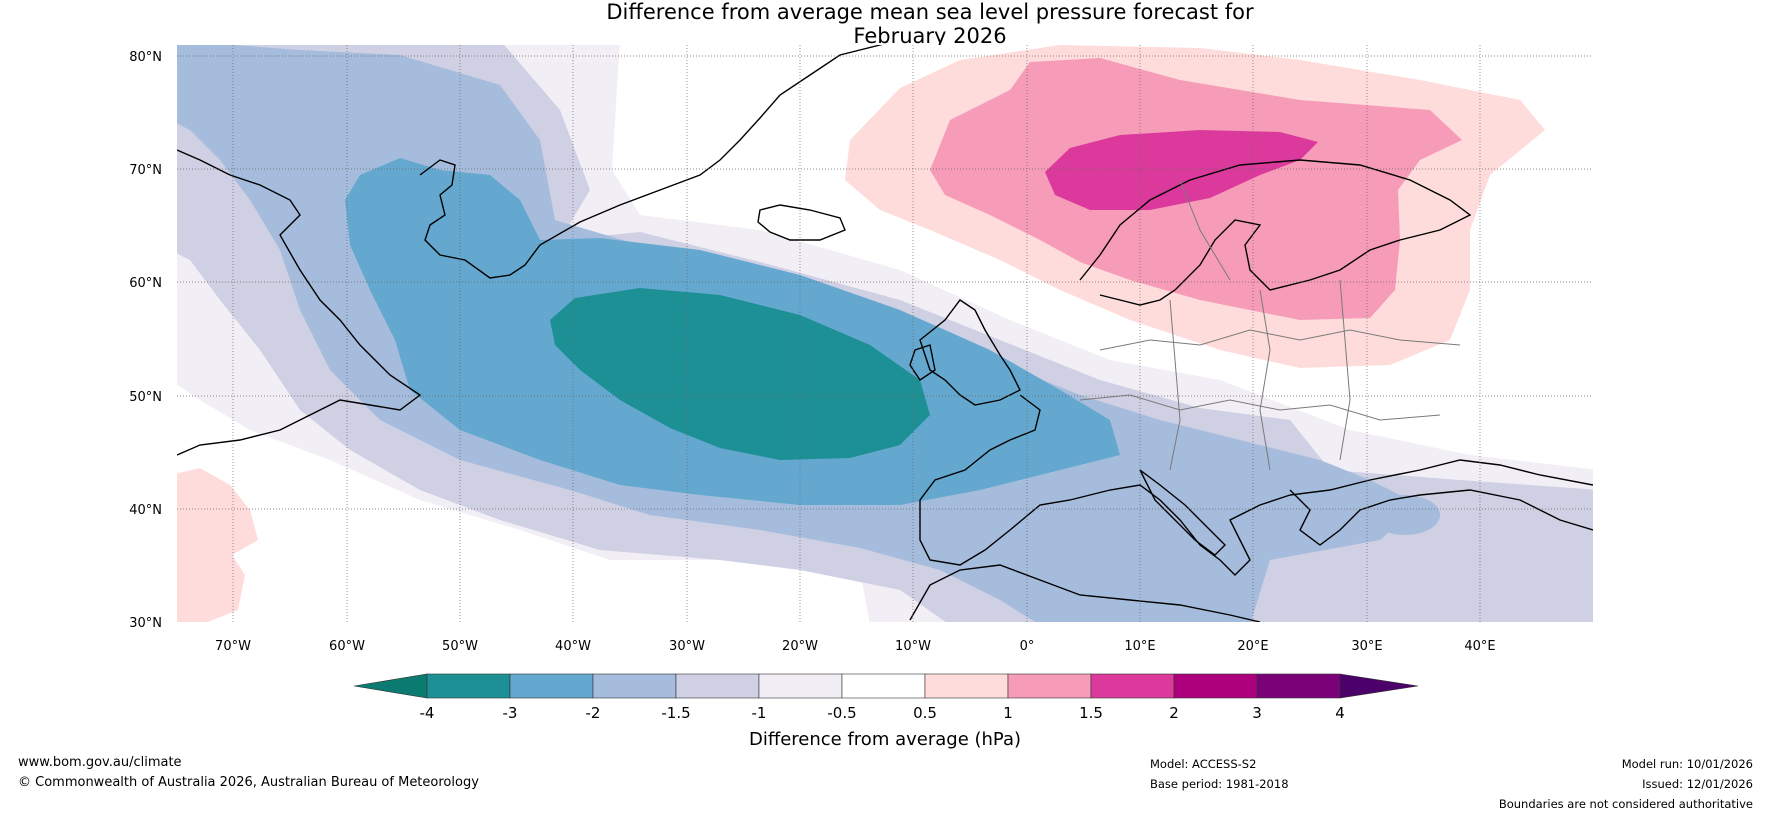 This screenshot has height=816, width=1770. What do you see at coordinates (1027, 646) in the screenshot?
I see `lon-label-0: 0°` at bounding box center [1027, 646].